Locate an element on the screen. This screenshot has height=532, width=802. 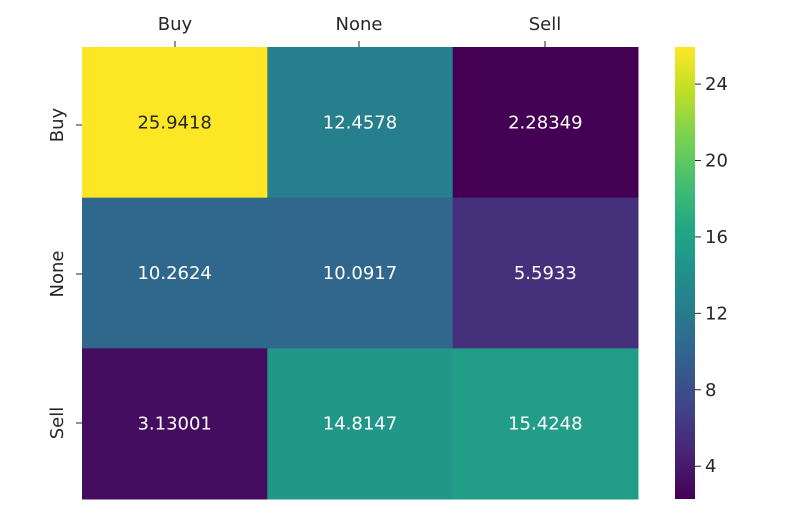
colorbar-gradient is located at coordinates (685, 273).